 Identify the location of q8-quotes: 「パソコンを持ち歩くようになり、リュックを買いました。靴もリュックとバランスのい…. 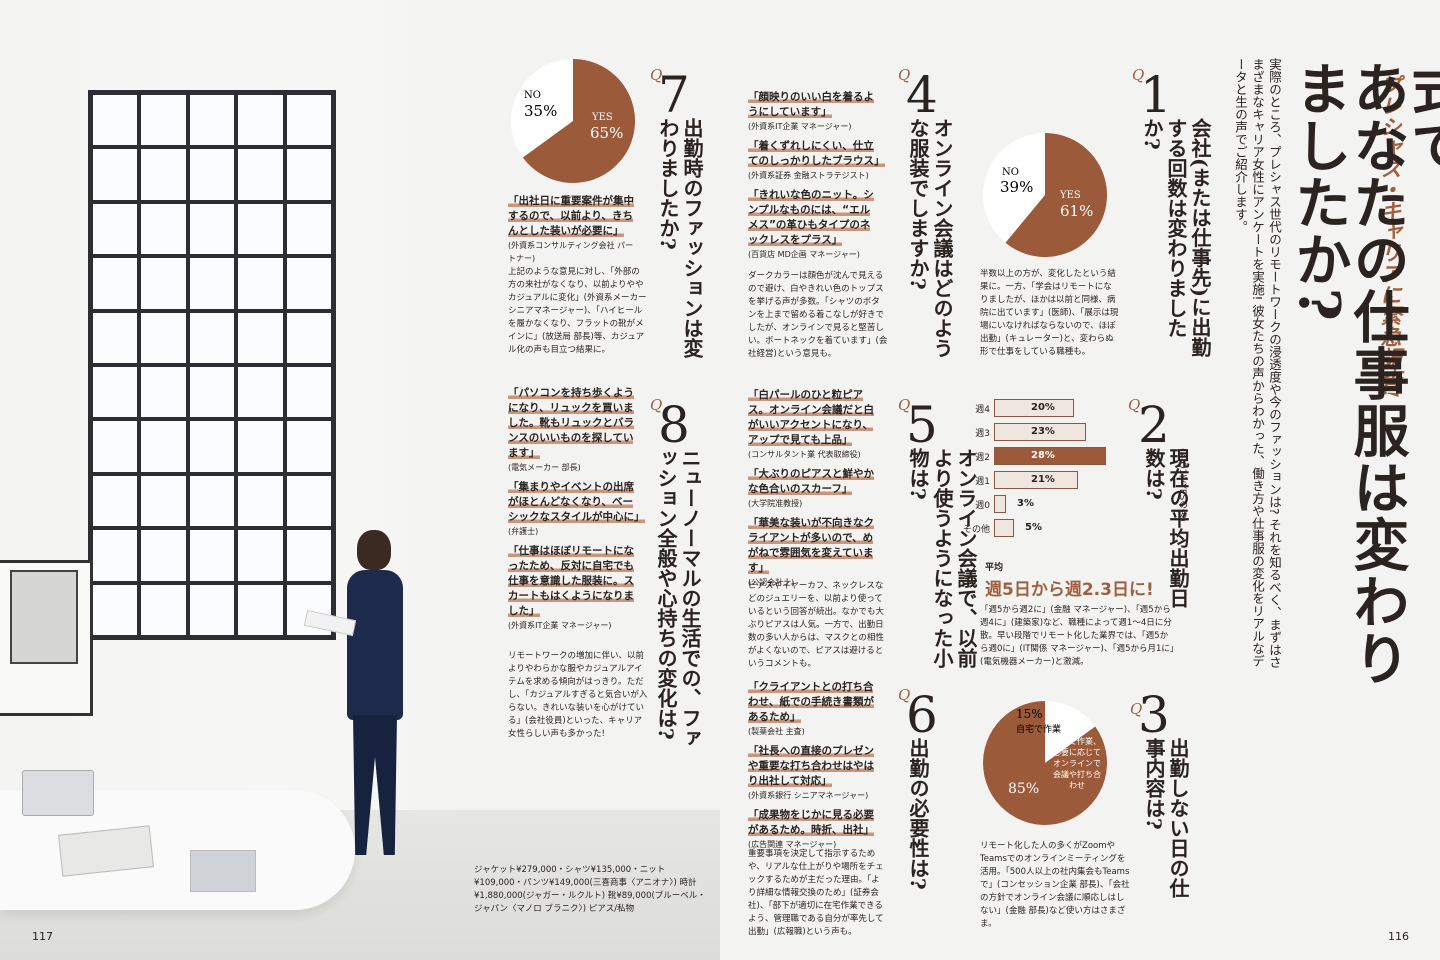
(576, 508).